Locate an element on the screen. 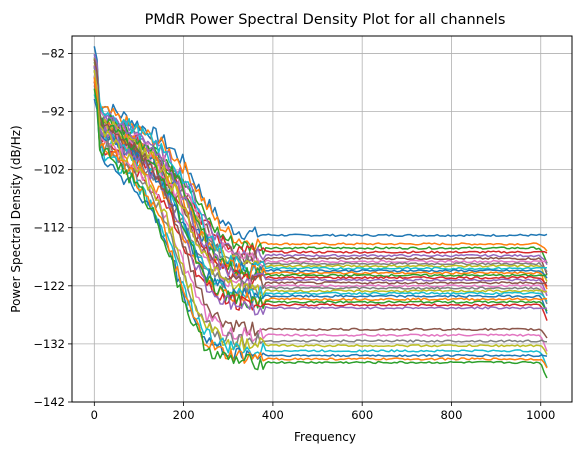 This screenshot has width=583, height=455. x-tick-label: 400 is located at coordinates (273, 415).